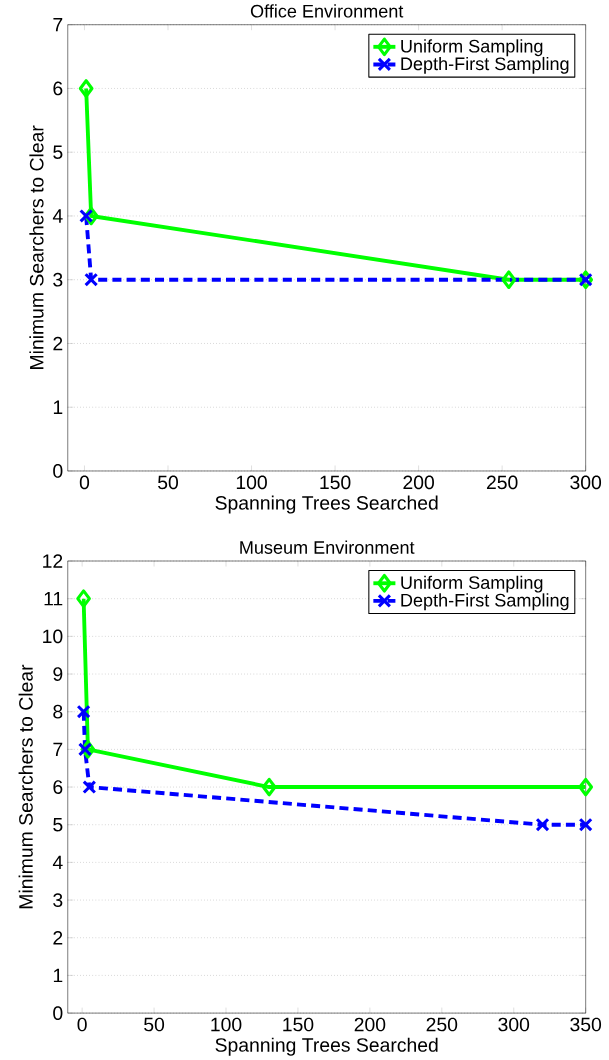  What do you see at coordinates (53, 636) in the screenshot?
I see `y-tick-label: 10` at bounding box center [53, 636].